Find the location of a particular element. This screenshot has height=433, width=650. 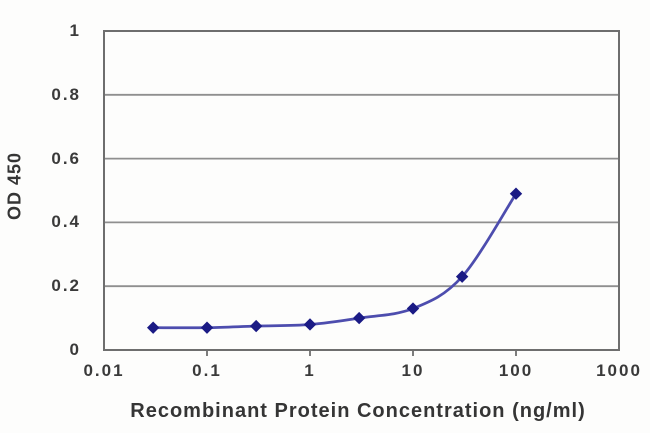

y-tick-label: 0.4 is located at coordinates (66, 222).